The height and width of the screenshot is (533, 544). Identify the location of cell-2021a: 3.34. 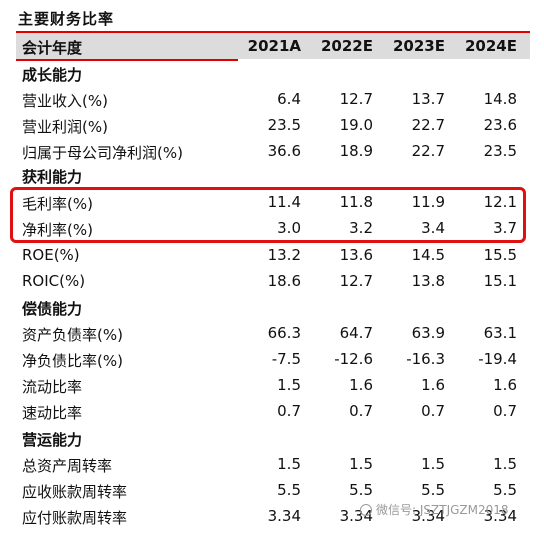
(284, 516).